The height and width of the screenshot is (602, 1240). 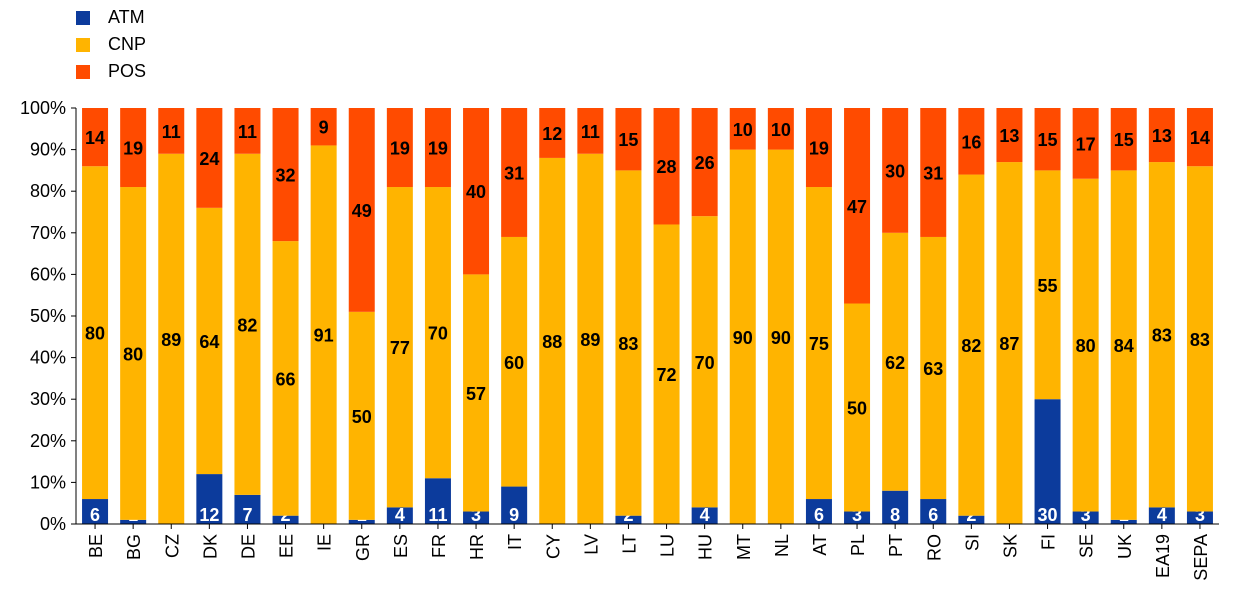 I want to click on data-label-pos: 26, so click(x=705, y=163).